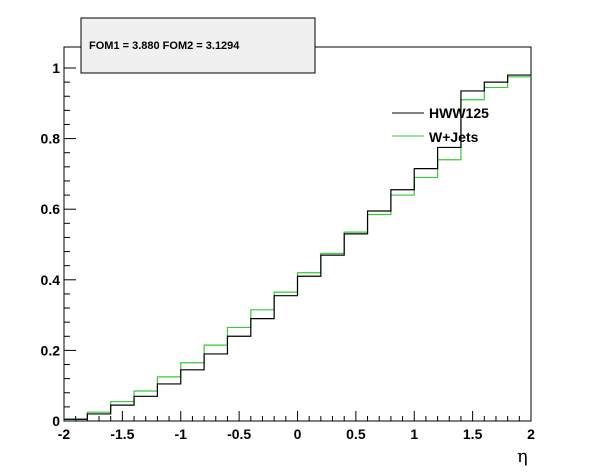 Image resolution: width=596 pixels, height=472 pixels. I want to click on fom-box, so click(198, 45).